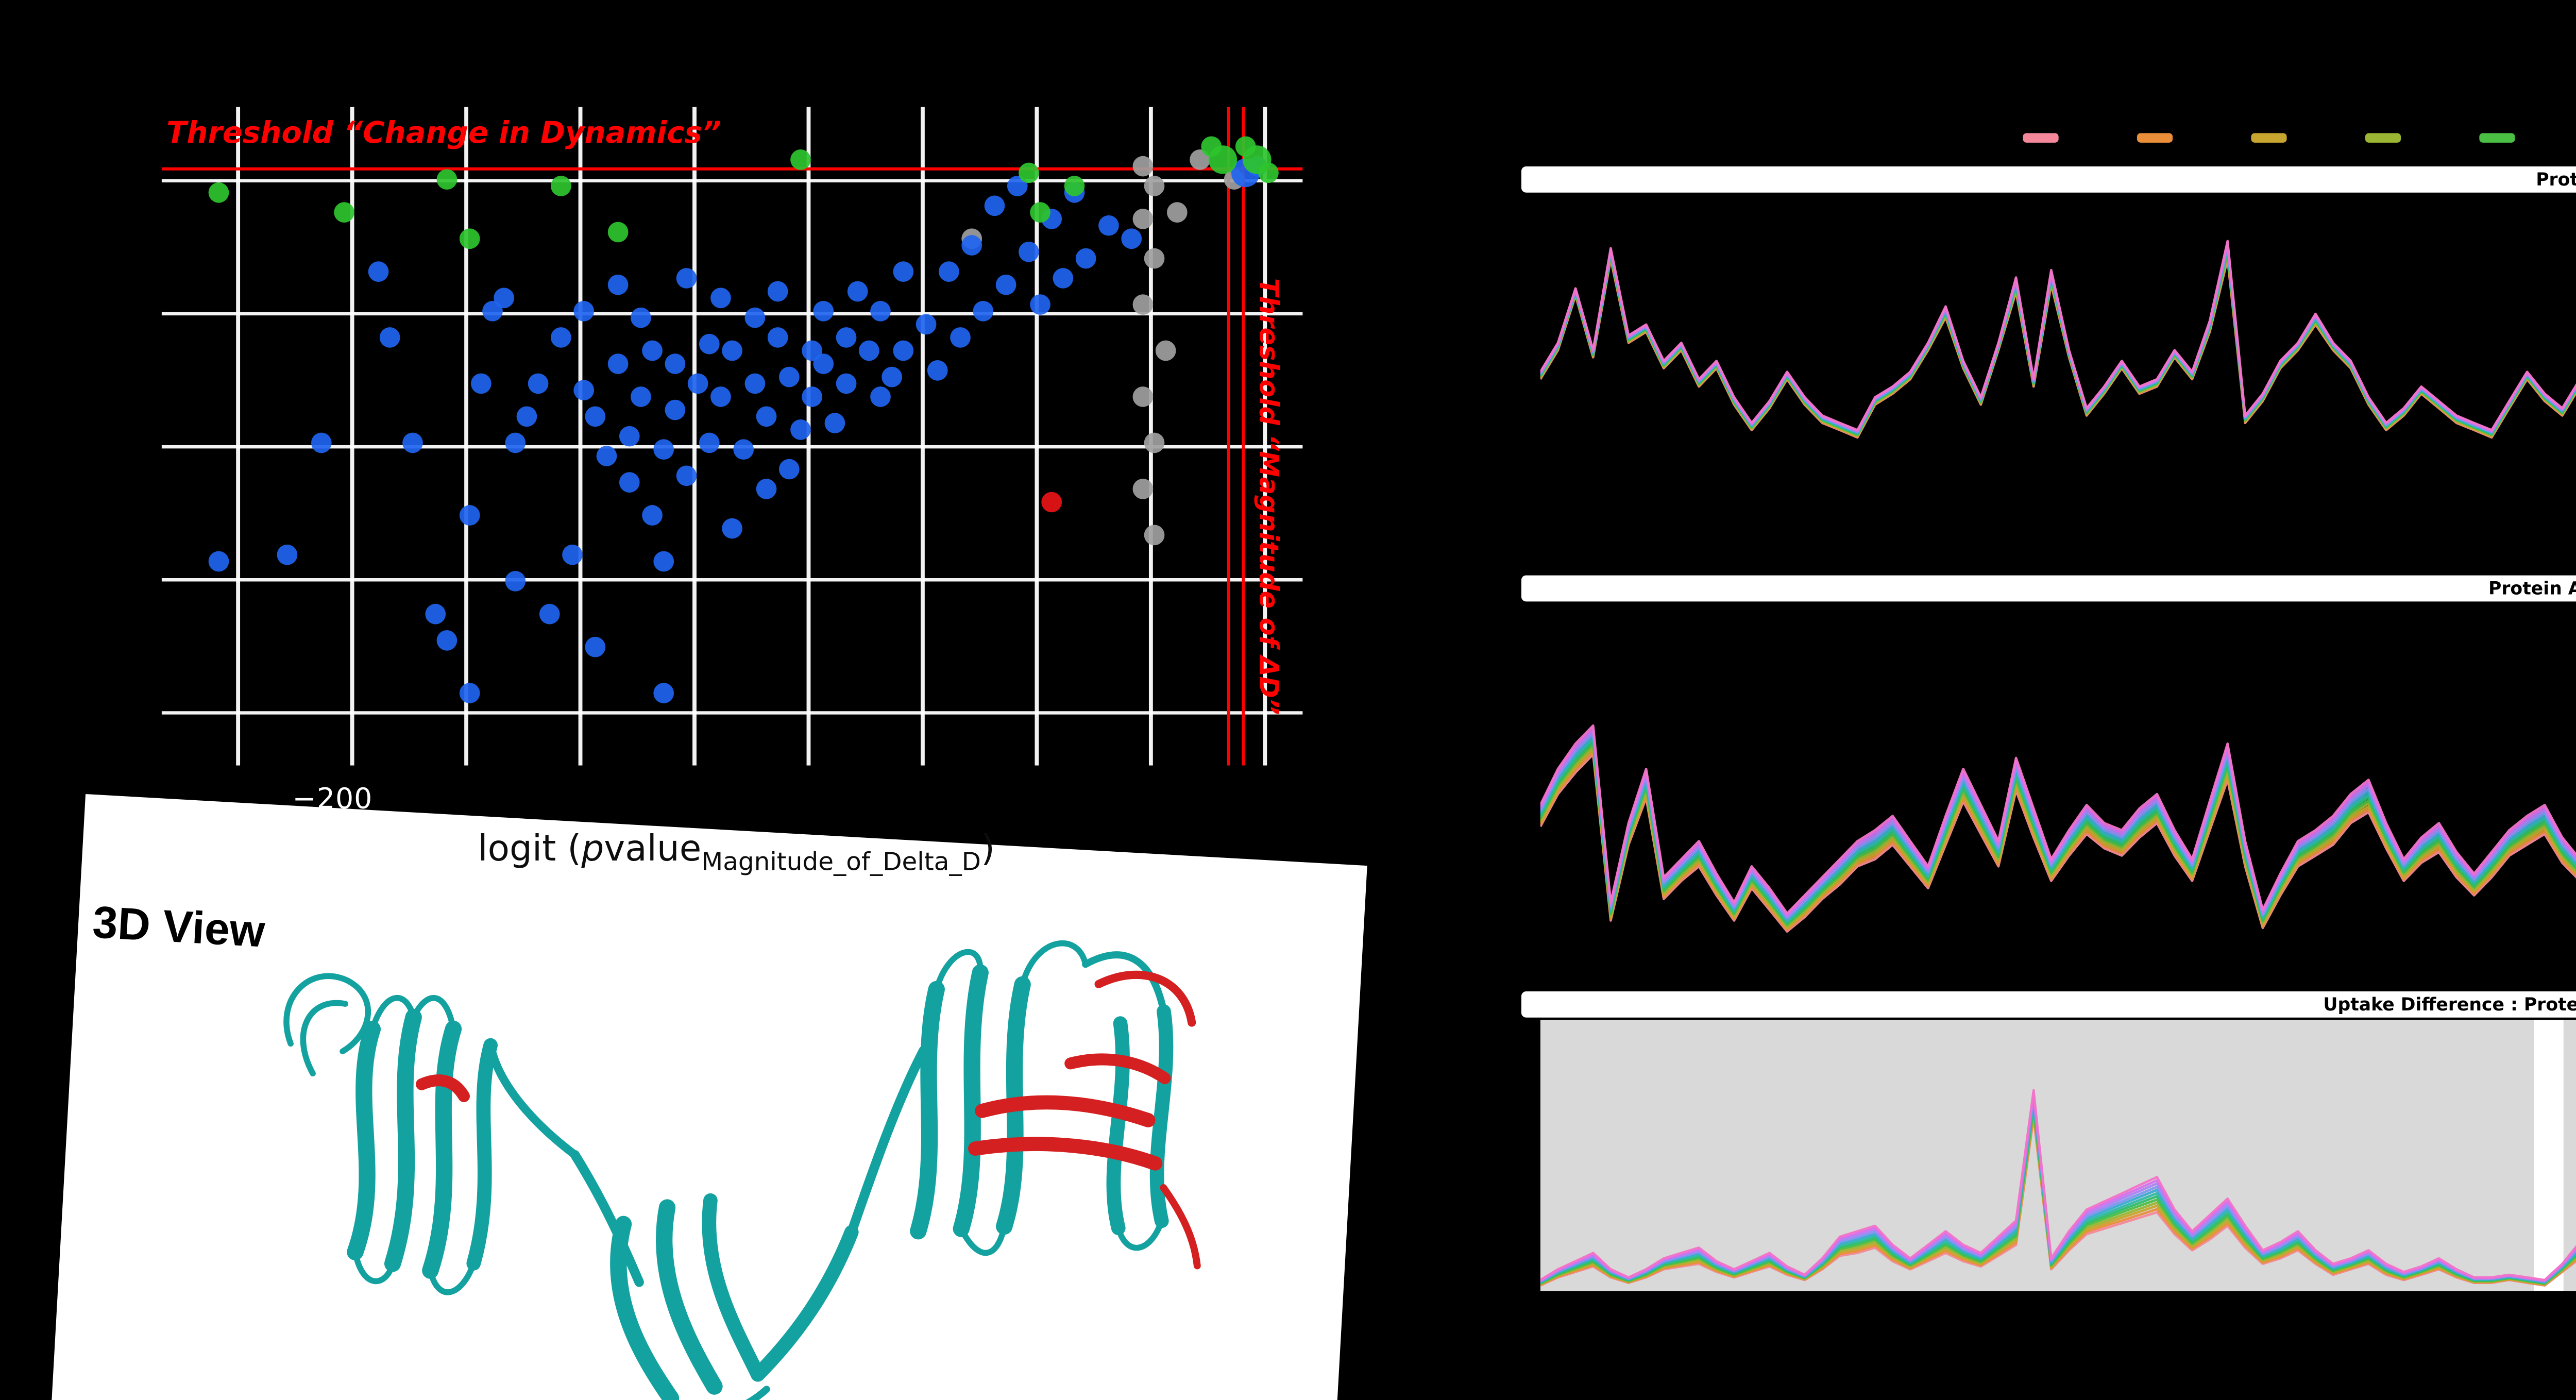 The image size is (2576, 1400). What do you see at coordinates (2058, 787) in the screenshot?
I see `uptake-plot-protein-a-ligand` at bounding box center [2058, 787].